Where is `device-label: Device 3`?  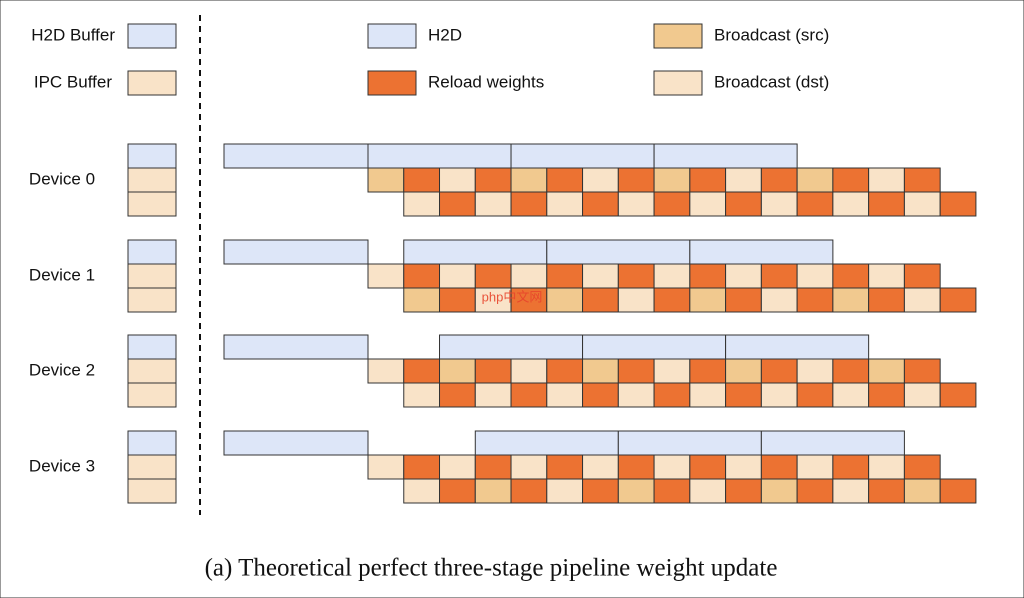 device-label: Device 3 is located at coordinates (62, 465).